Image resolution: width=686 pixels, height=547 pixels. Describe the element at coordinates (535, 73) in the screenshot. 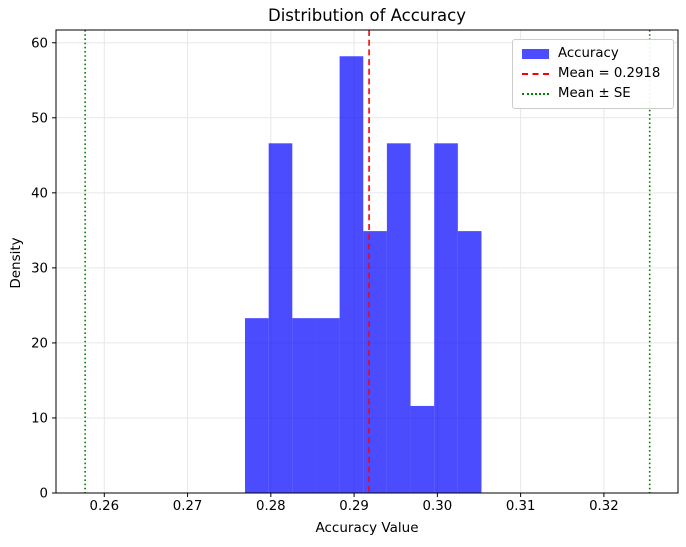

I see `legend-swatch-mean-dashed-line` at that location.